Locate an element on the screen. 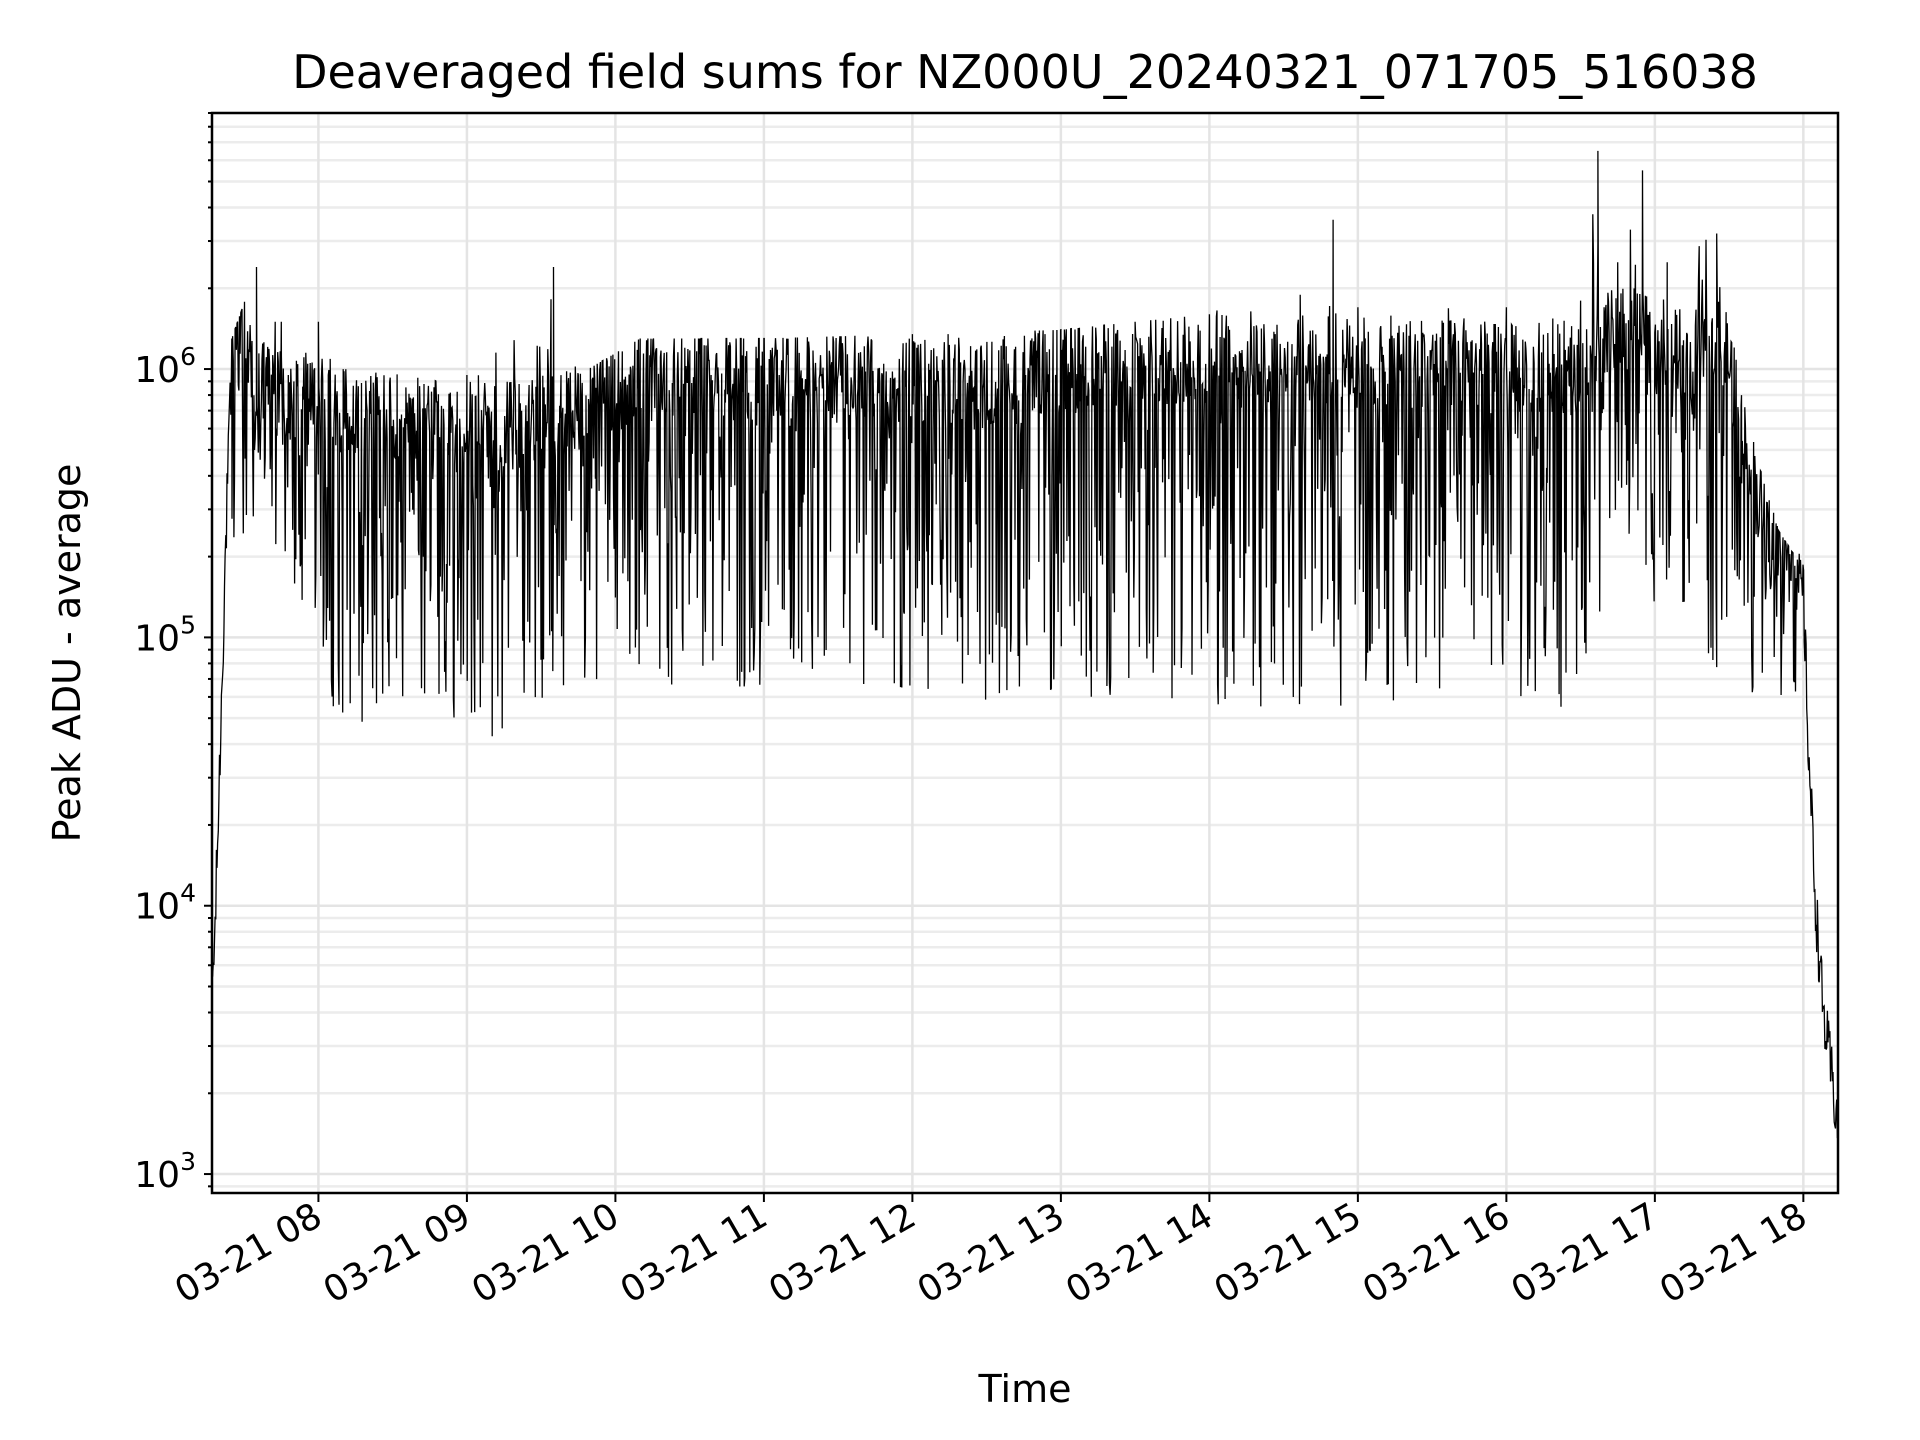 The width and height of the screenshot is (1920, 1440). x-tick-label: 03-21 17 is located at coordinates (1585, 1253).